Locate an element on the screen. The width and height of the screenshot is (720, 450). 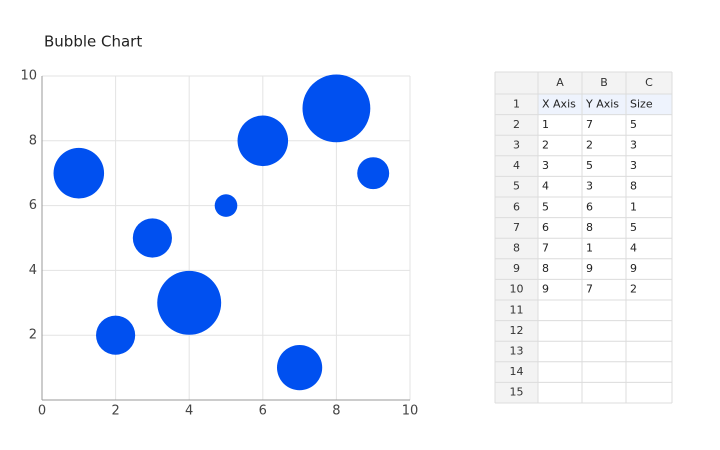
row-header-column is located at coordinates (516, 248).